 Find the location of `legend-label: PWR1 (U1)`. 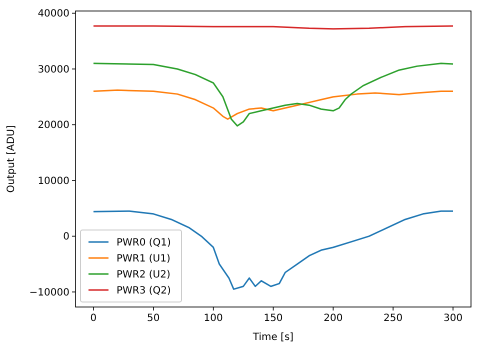

legend-label: PWR1 (U1) is located at coordinates (143, 259).